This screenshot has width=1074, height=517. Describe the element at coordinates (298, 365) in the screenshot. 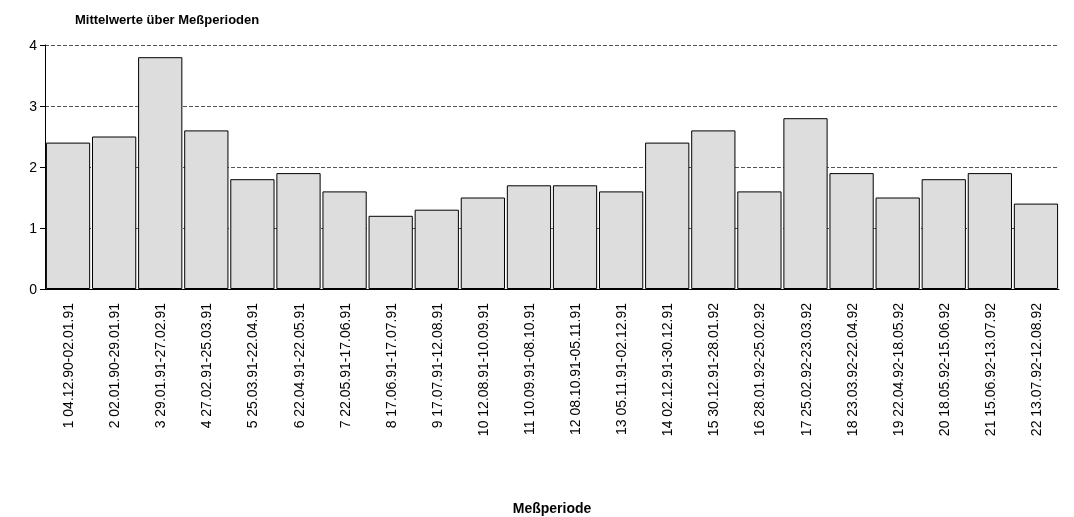

I see `x-tick-label: 6 22.04.91-22.05.91` at that location.